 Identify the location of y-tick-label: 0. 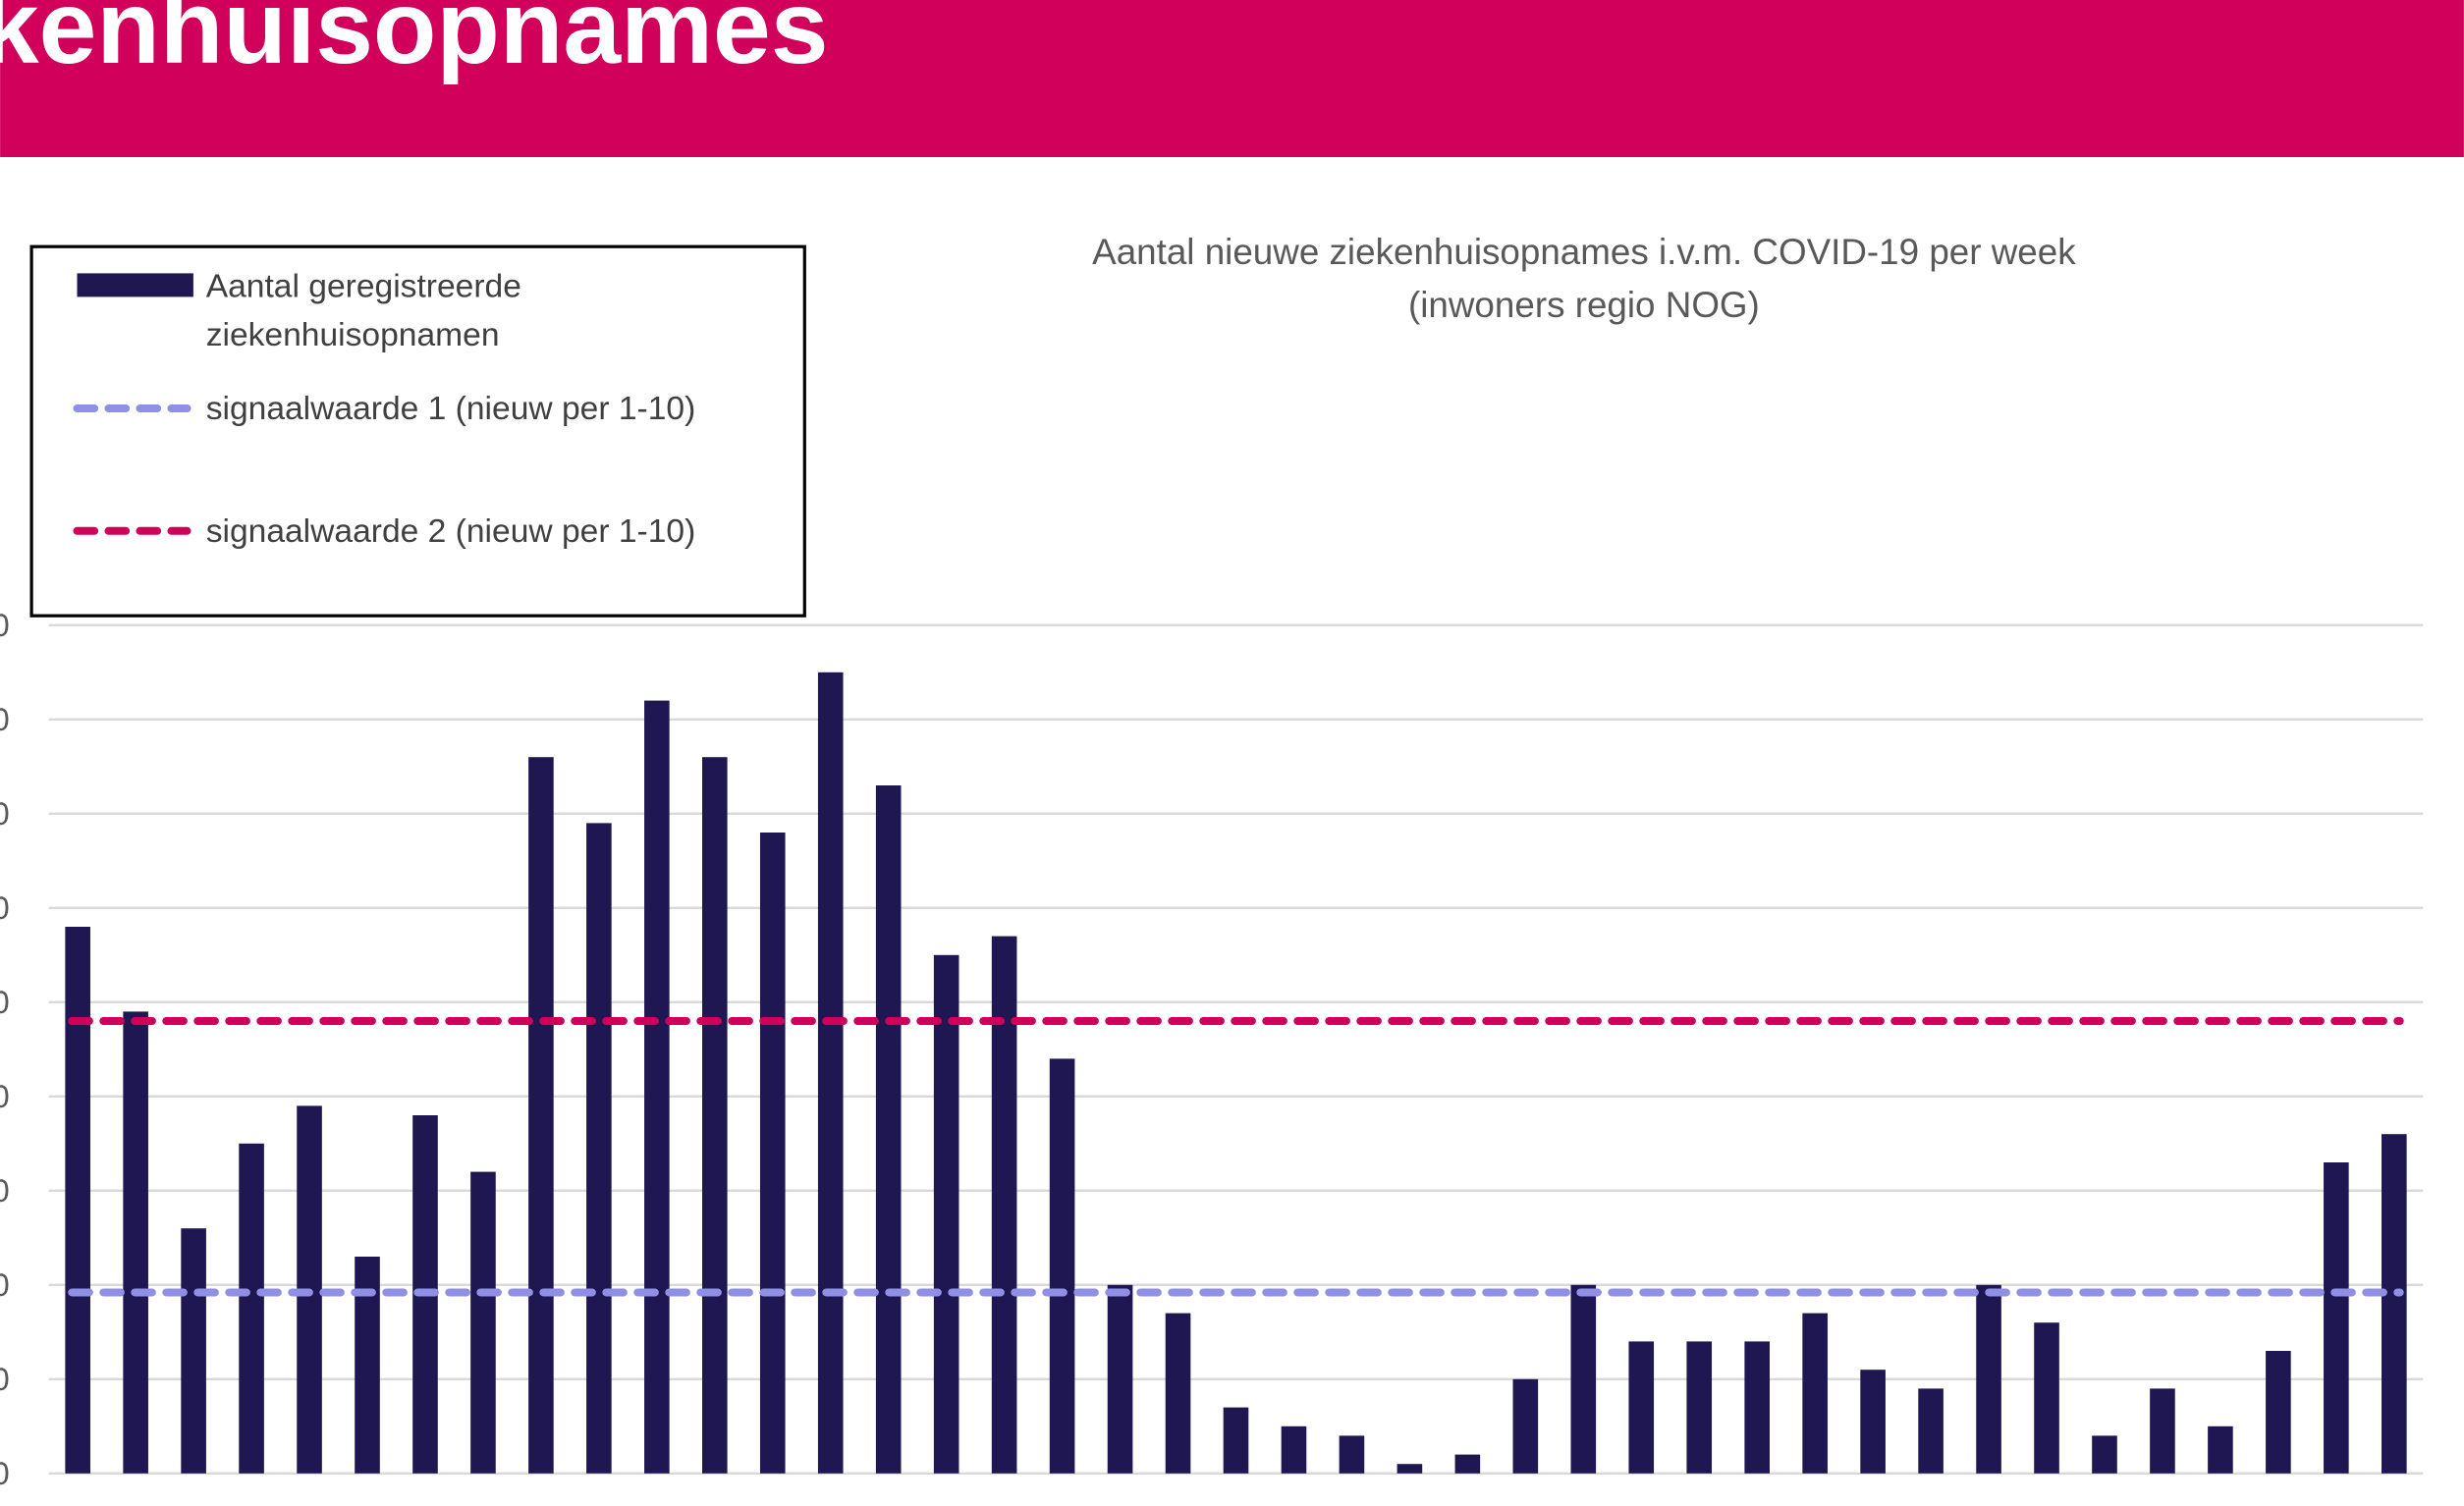
(5, 1473).